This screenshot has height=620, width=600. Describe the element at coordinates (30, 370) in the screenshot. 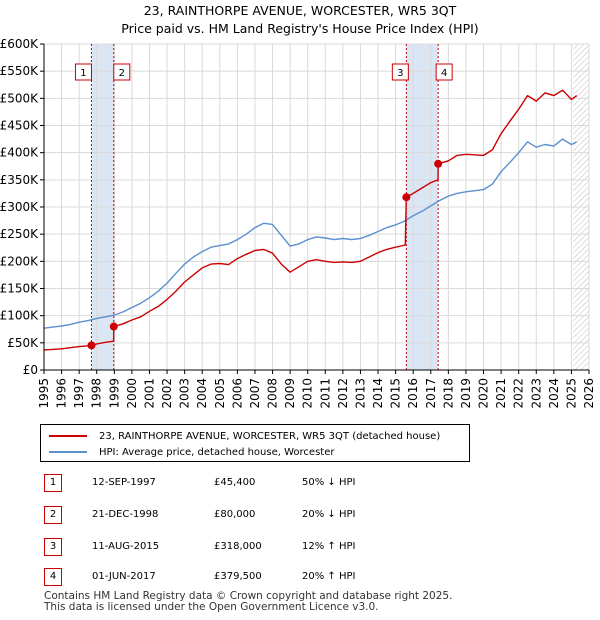

I see `y-tick-label: £0` at that location.